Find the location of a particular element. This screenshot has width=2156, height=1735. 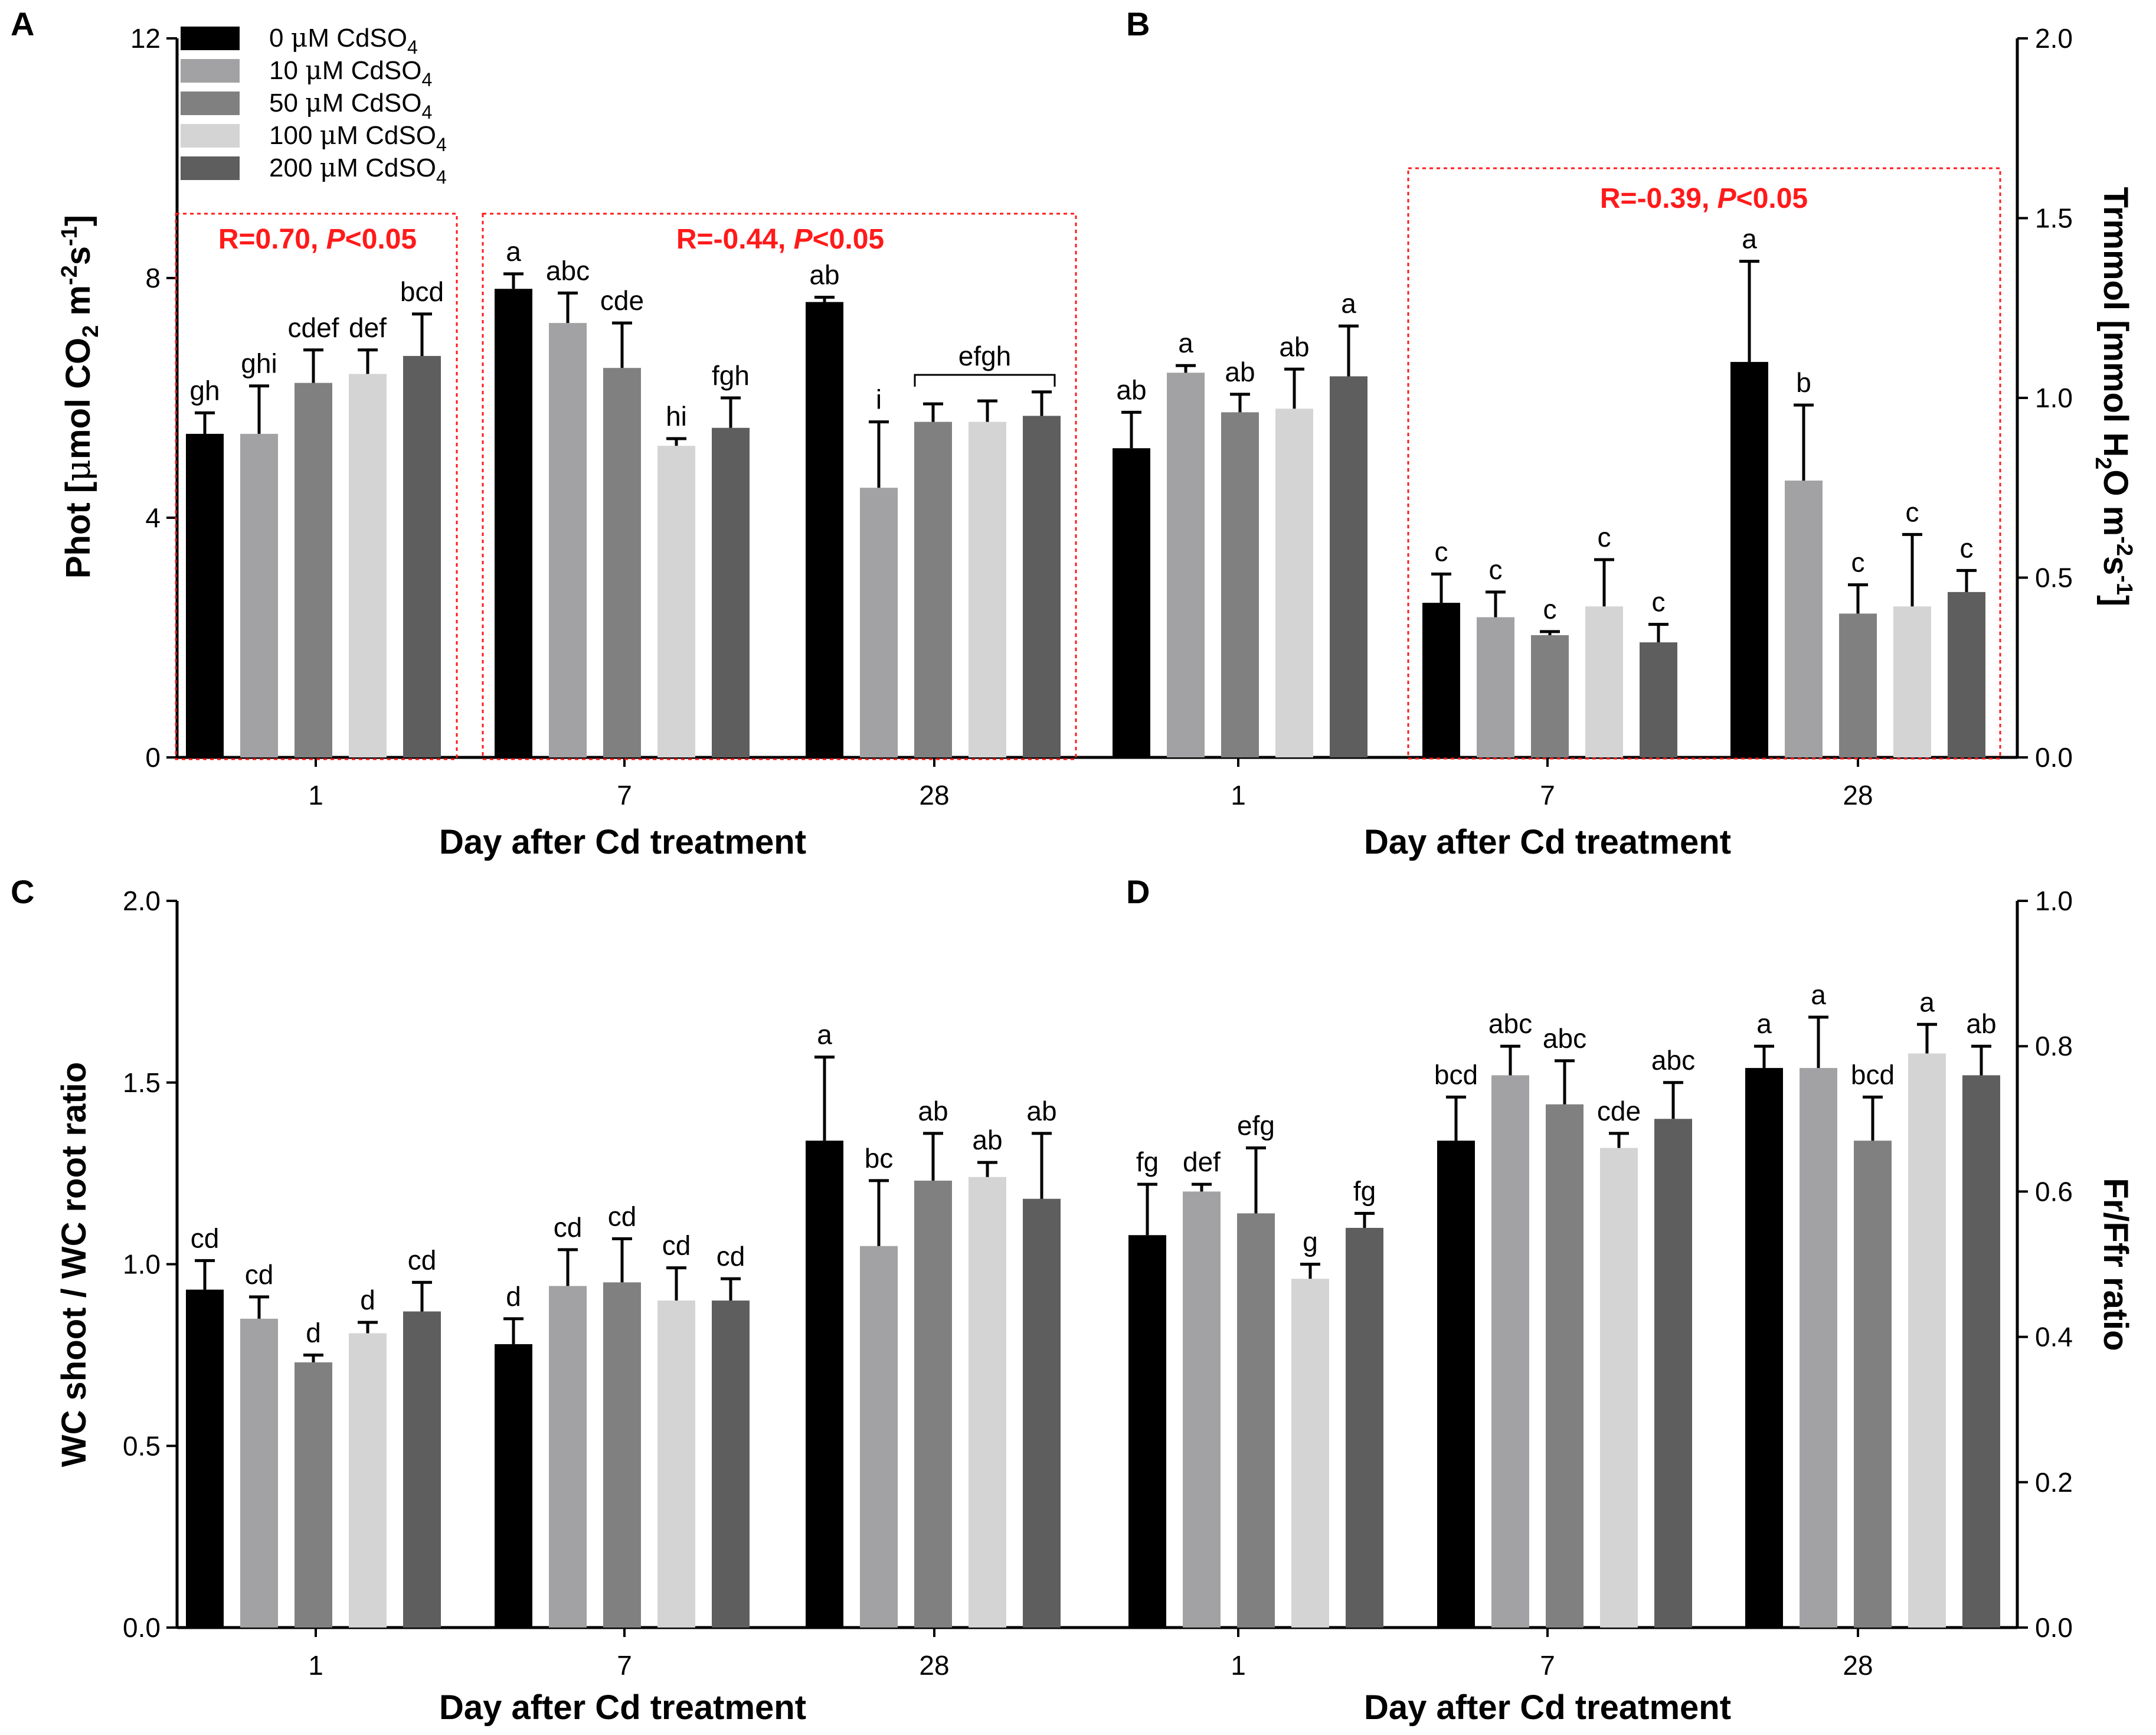

bar-d-day7-s1 is located at coordinates (1510, 1351).